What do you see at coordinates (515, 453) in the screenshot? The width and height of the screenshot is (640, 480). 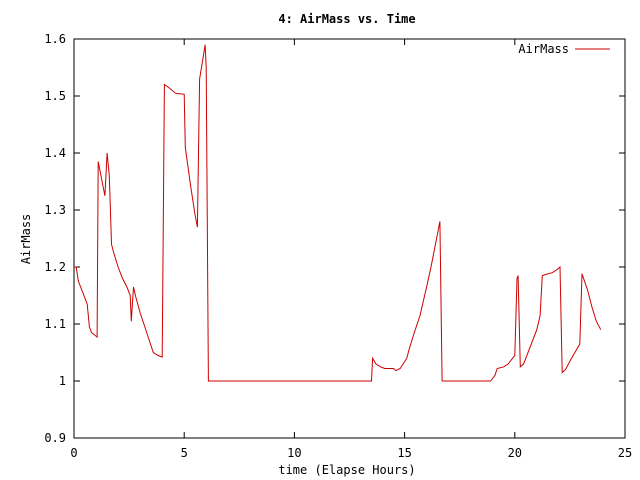 I see `x-tick-label: 20` at bounding box center [515, 453].